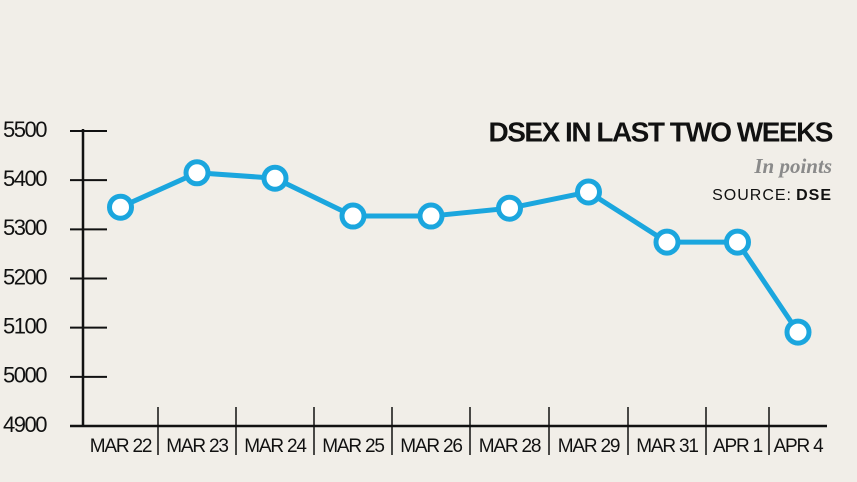 The width and height of the screenshot is (857, 482). What do you see at coordinates (814, 195) in the screenshot?
I see `source: DSE` at bounding box center [814, 195].